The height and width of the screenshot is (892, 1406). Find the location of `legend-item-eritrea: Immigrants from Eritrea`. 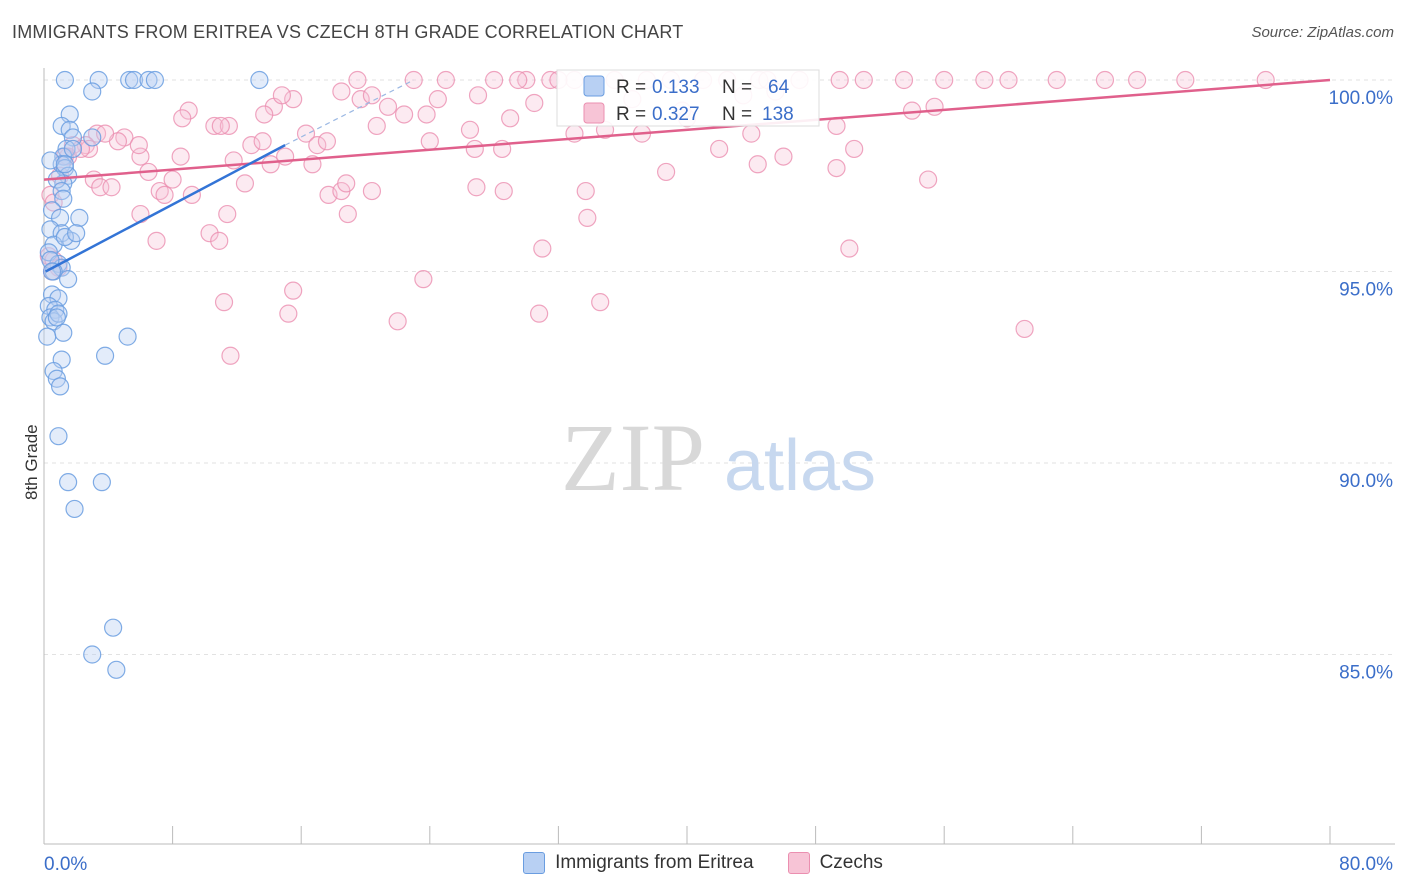

legend-item-eritrea: Immigrants from Eritrea is located at coordinates (638, 863).